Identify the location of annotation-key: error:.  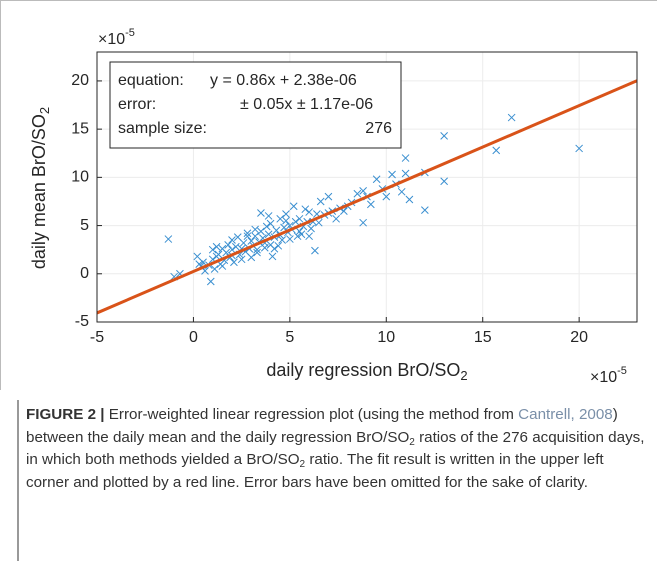
(137, 104).